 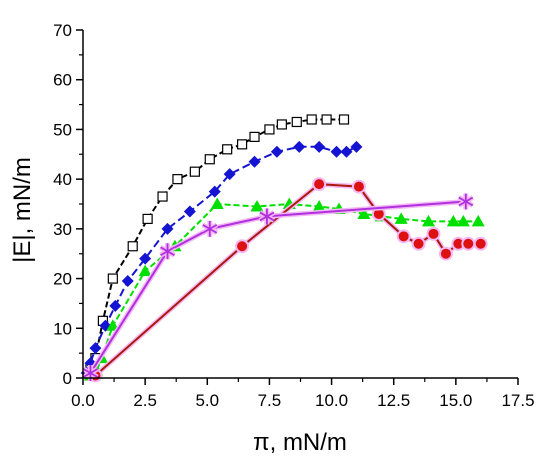 I want to click on x-tick-label: 12.5, so click(x=393, y=400).